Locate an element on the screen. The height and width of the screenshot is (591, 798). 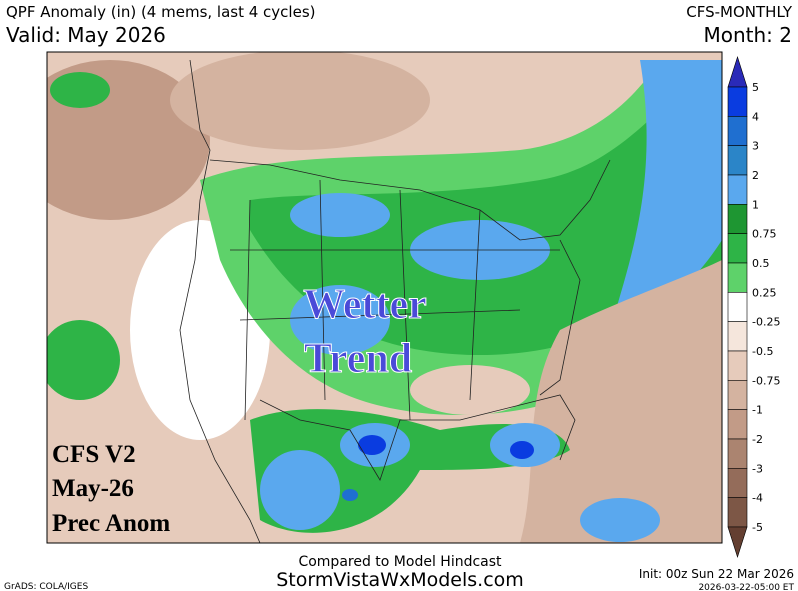
colorbar-label: -0.25 is located at coordinates (766, 322).